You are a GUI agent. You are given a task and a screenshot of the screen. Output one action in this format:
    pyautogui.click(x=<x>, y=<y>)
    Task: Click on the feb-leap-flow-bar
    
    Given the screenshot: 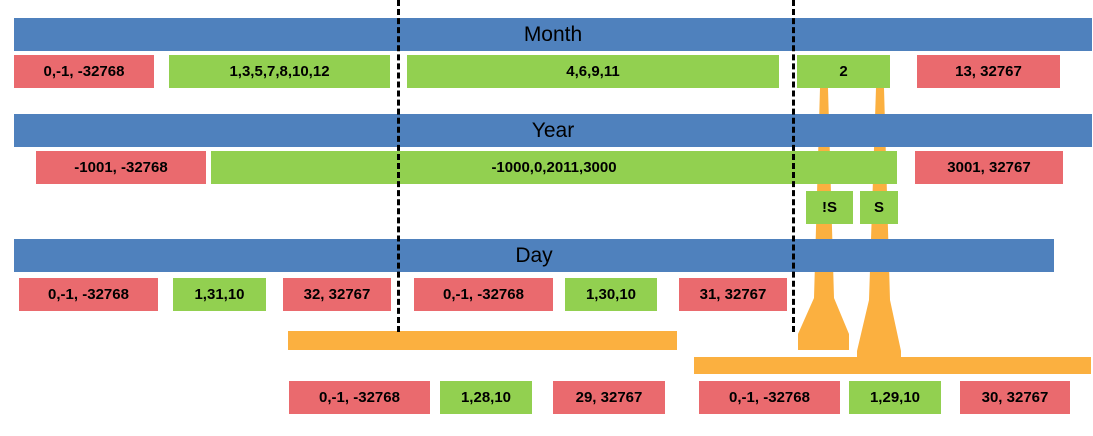 What is the action you would take?
    pyautogui.click(x=892, y=365)
    